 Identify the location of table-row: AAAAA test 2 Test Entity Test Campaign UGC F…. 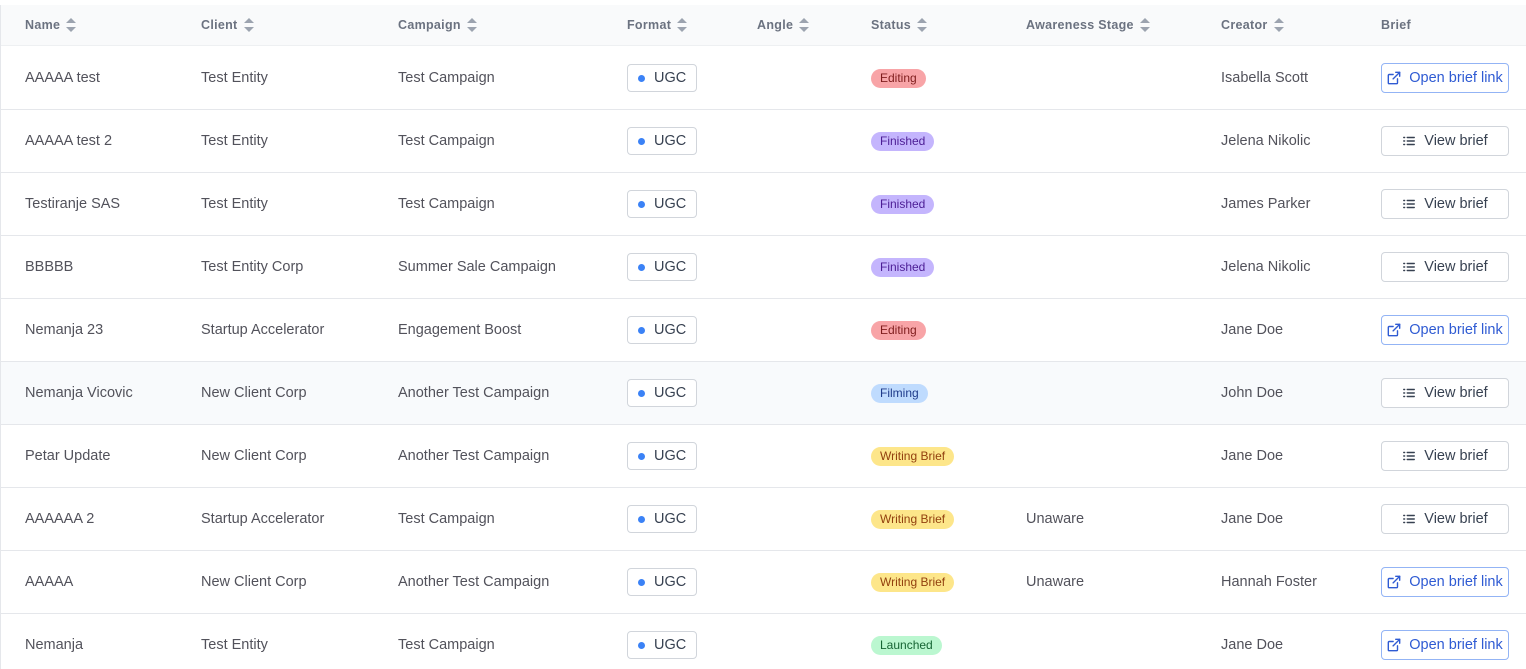
(763, 141).